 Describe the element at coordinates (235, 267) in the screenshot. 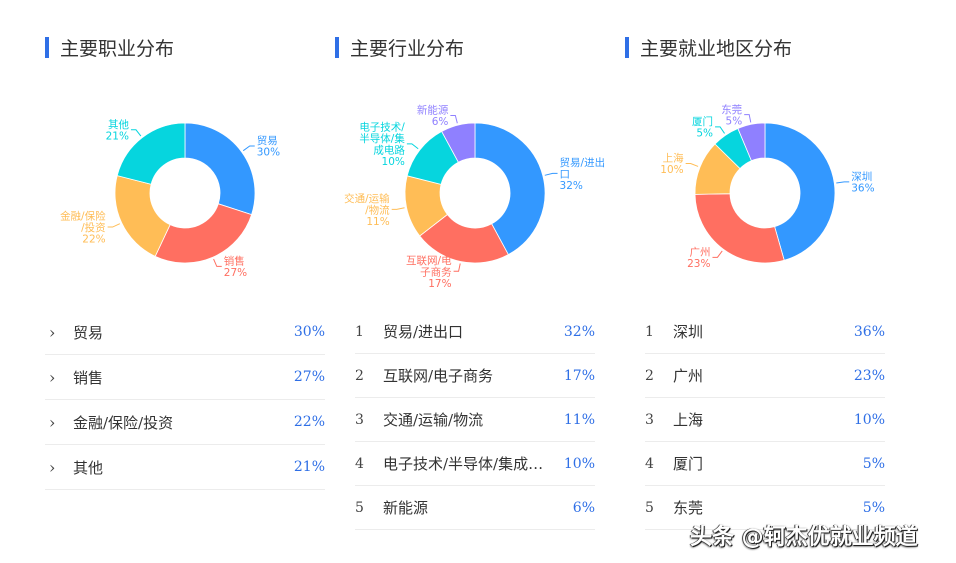

I see `slice-label: 销售 27%` at that location.